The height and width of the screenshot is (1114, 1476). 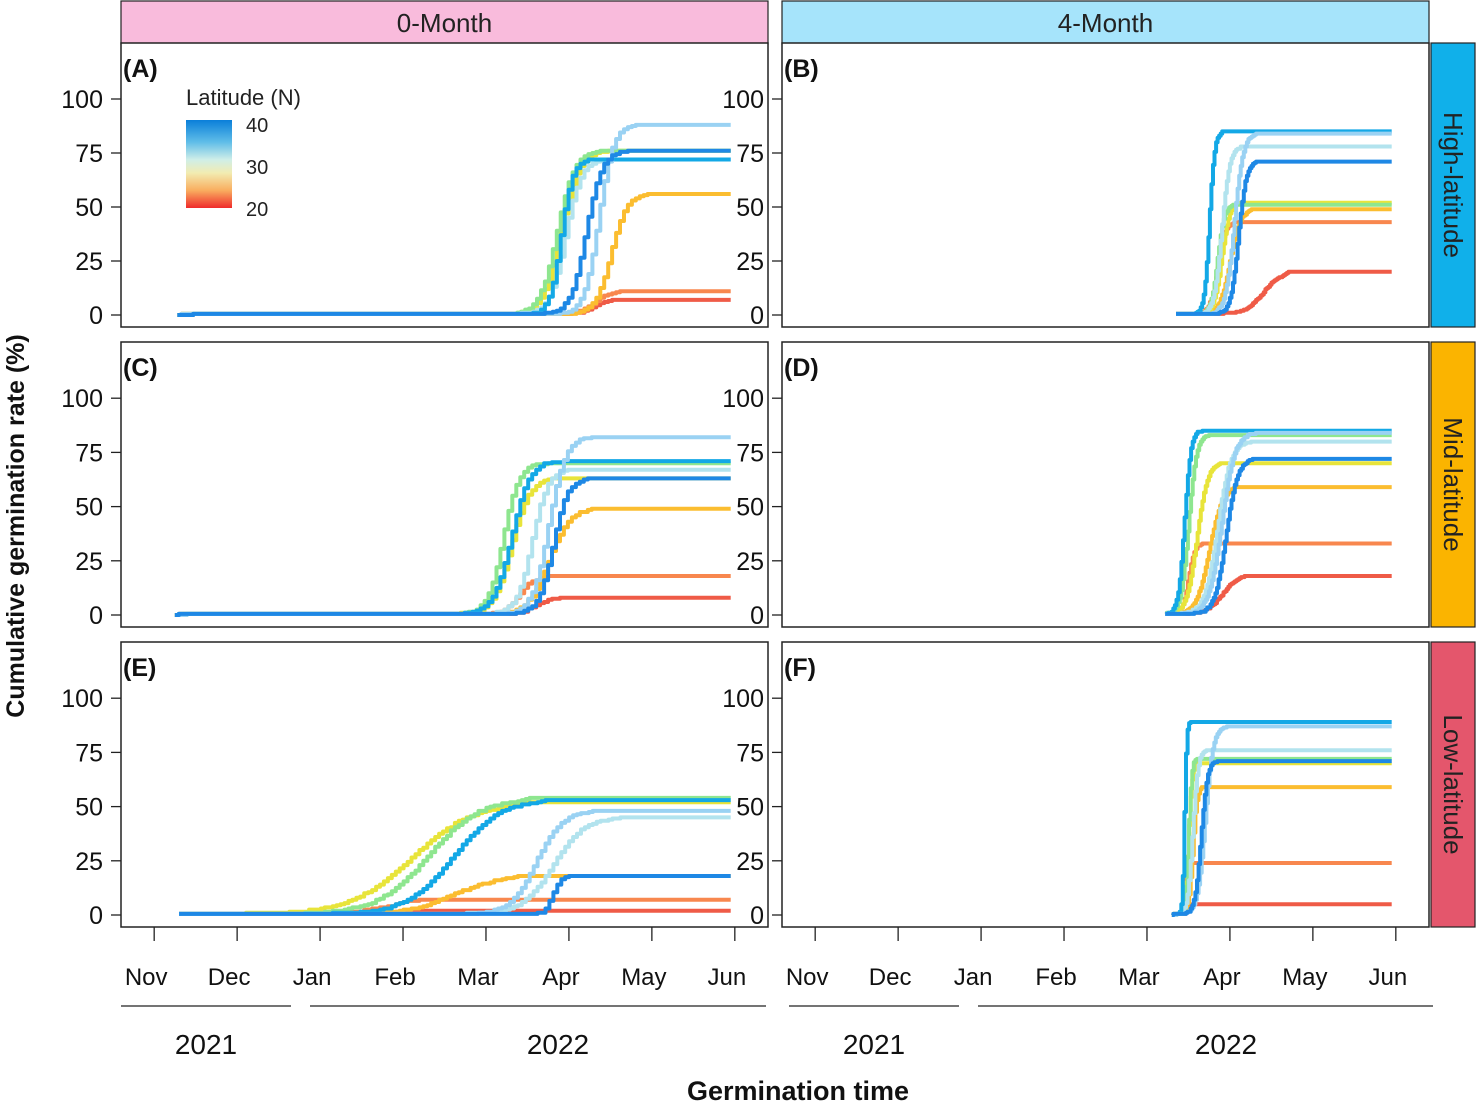 What do you see at coordinates (726, 977) in the screenshot?
I see `x-tick-label: Jun` at bounding box center [726, 977].